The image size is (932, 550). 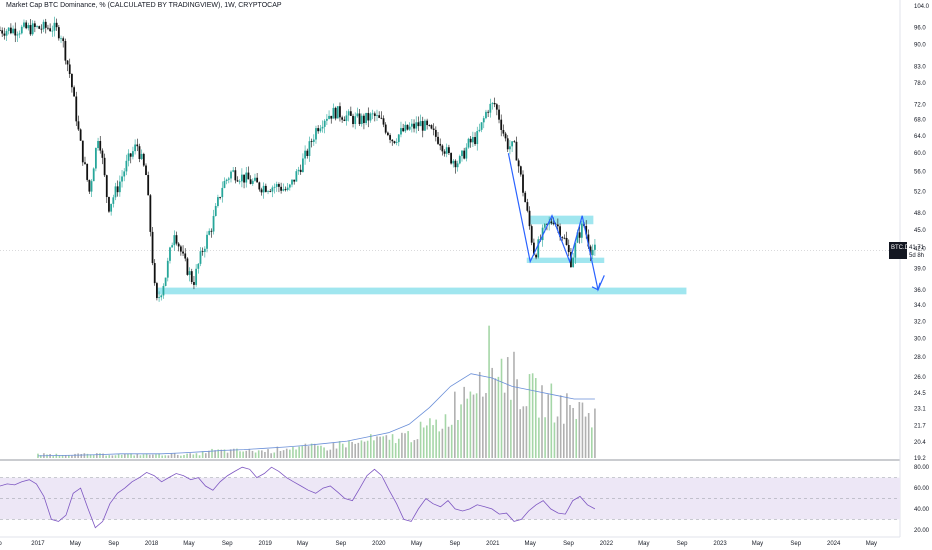 I want to click on y-tick-label: 34.0, so click(x=920, y=306).